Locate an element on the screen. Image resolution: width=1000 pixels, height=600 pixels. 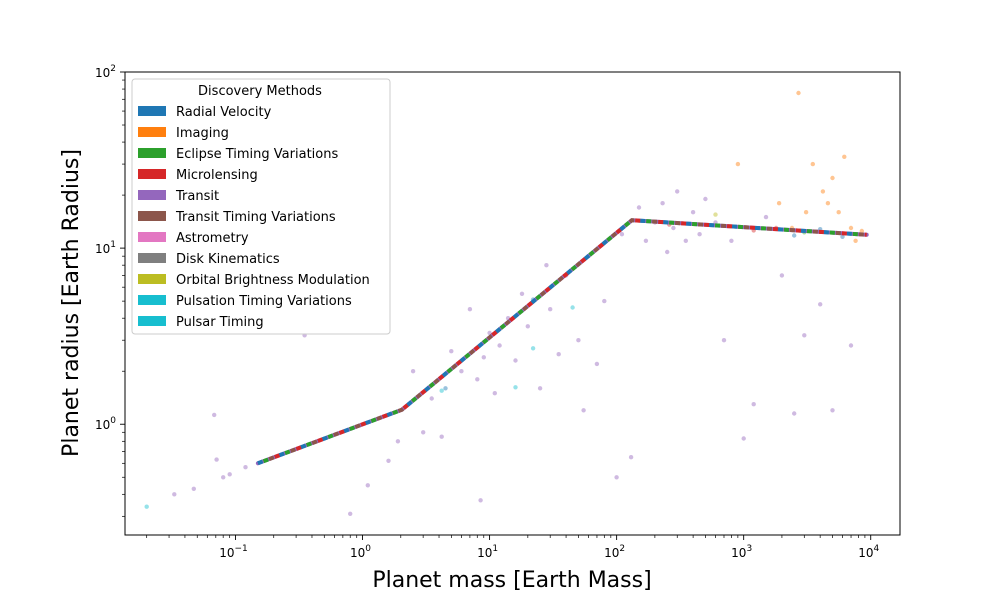
data-point-orbital-brightness-modulation is located at coordinates (715, 214).